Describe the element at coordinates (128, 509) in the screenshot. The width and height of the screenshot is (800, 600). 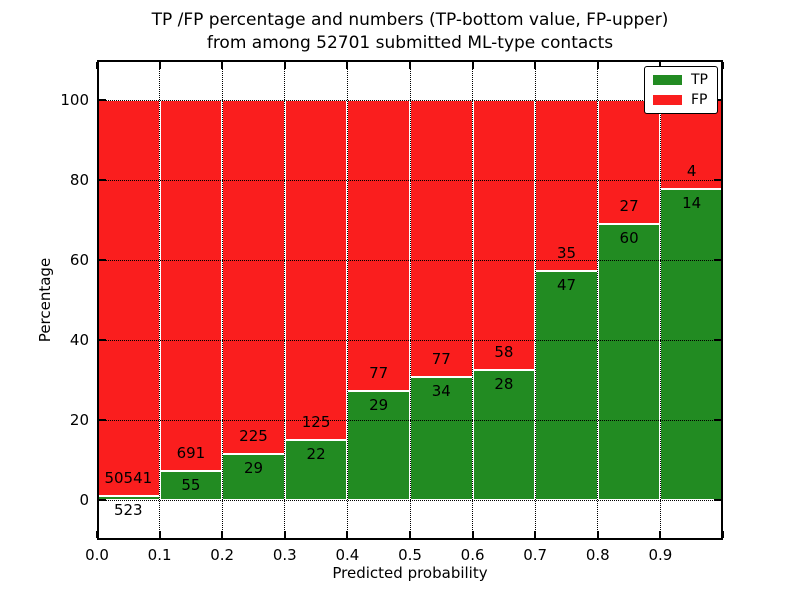
I see `tp-count-label: 523` at that location.